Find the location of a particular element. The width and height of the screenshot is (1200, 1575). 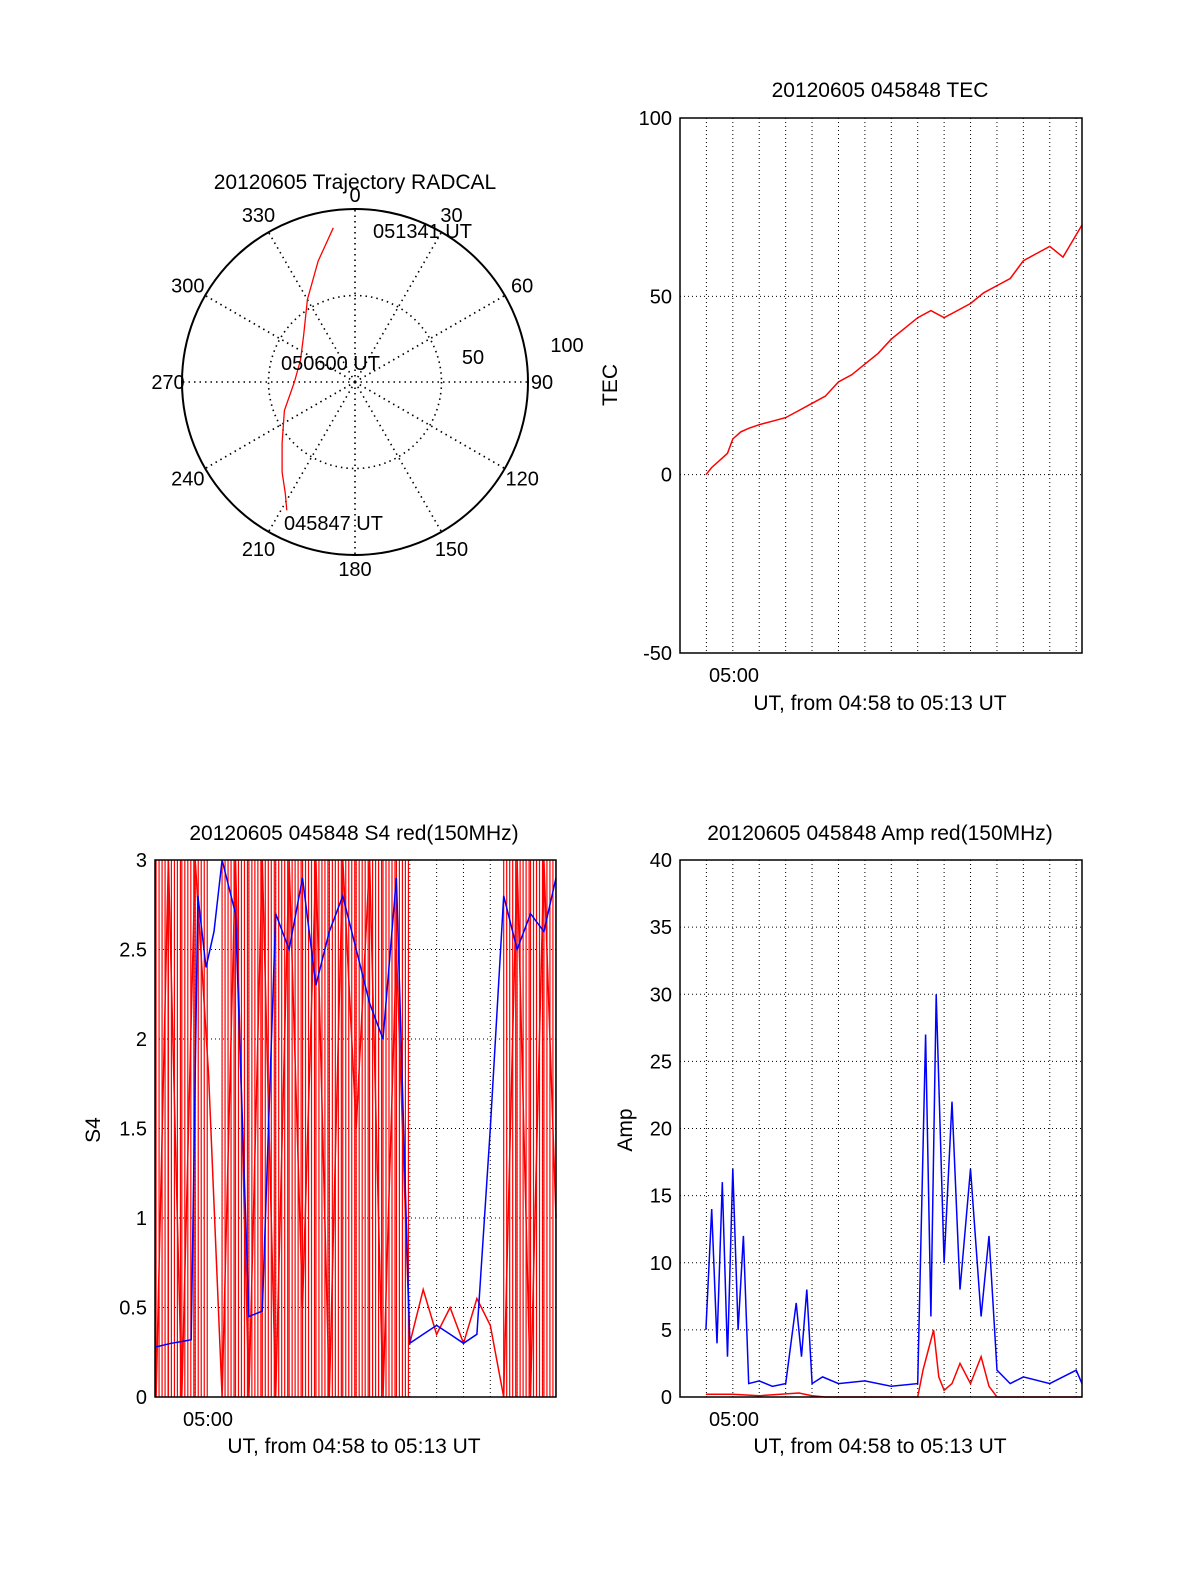

tec-x-axis-label: UT, from 04:58 to 05:13 UT is located at coordinates (879, 703).